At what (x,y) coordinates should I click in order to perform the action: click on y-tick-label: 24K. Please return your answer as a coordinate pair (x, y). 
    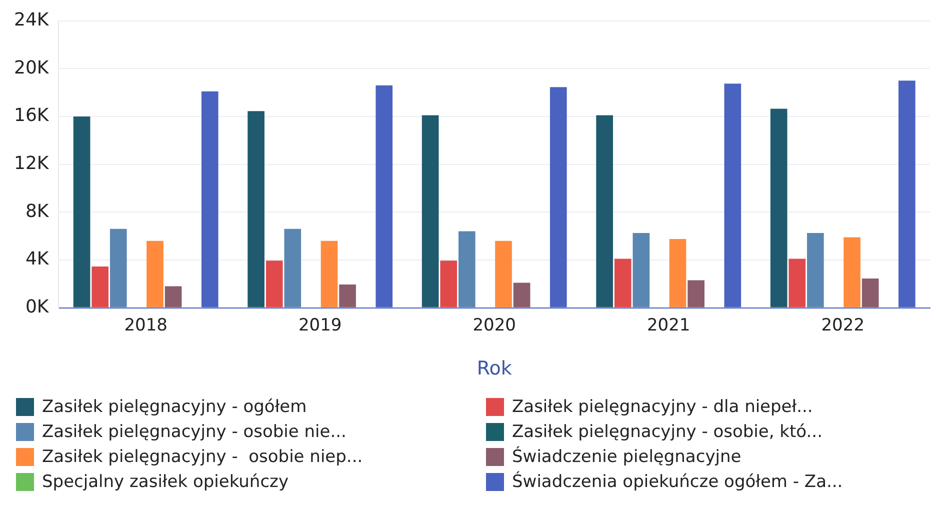
    Looking at the image, I should click on (32, 19).